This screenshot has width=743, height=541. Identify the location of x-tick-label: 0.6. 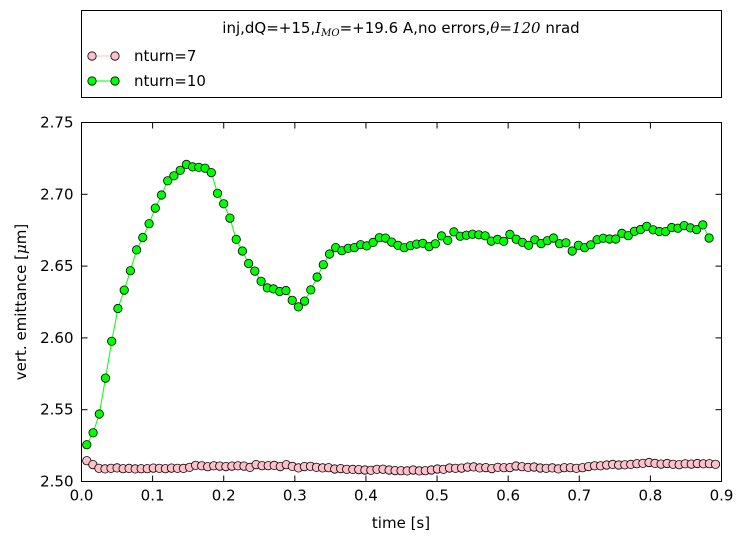
(508, 496).